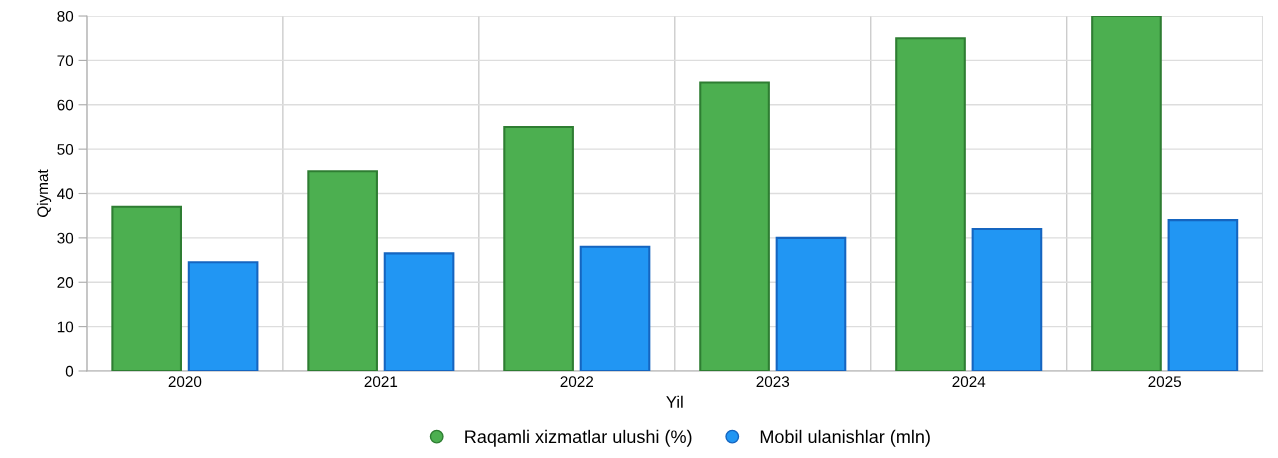  What do you see at coordinates (577, 382) in the screenshot?
I see `x-tick-label: 2022` at bounding box center [577, 382].